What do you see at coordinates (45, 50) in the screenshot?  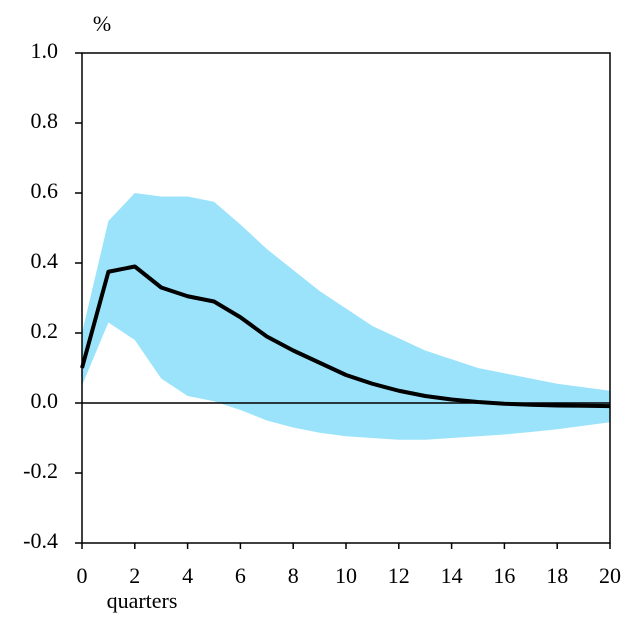 I see `y-tick-label: 1.0` at bounding box center [45, 50].